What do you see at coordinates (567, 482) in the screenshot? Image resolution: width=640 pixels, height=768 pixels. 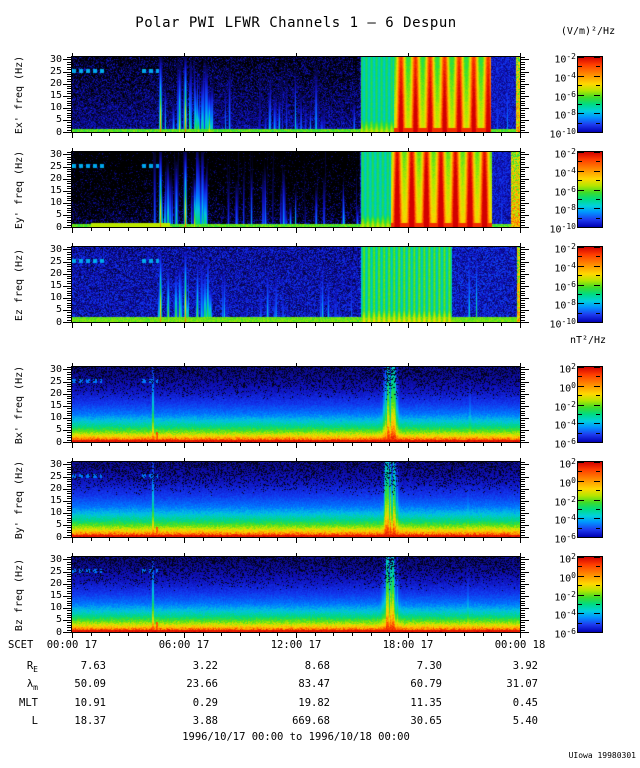 I see `colorbar-tick-label: 10⁰` at bounding box center [567, 482].